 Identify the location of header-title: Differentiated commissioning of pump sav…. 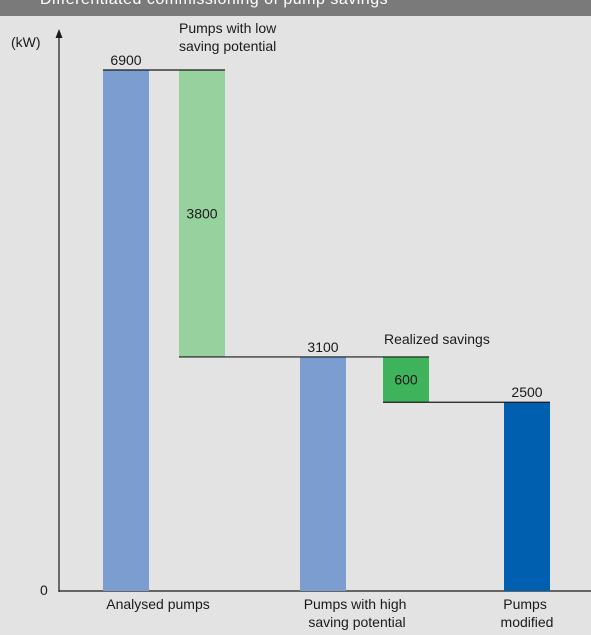
(214, 4).